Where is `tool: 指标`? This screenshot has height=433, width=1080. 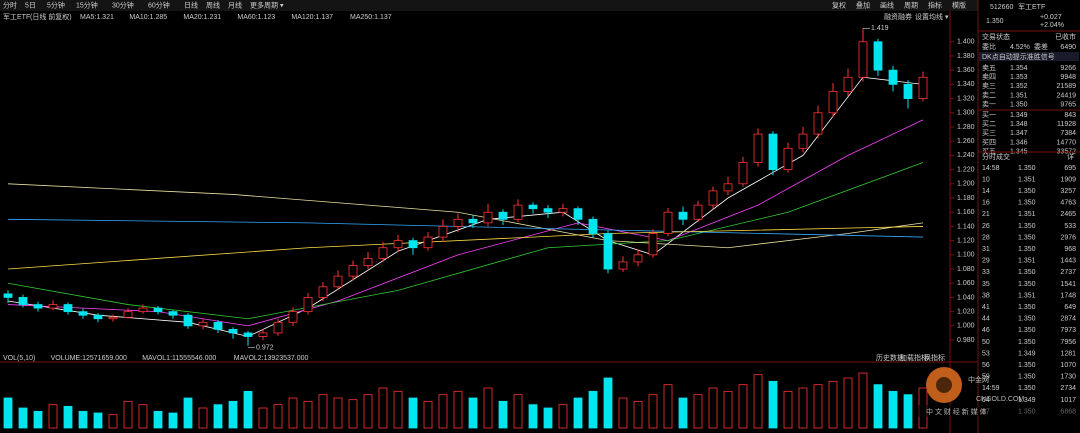
tool: 指标 is located at coordinates (935, 4).